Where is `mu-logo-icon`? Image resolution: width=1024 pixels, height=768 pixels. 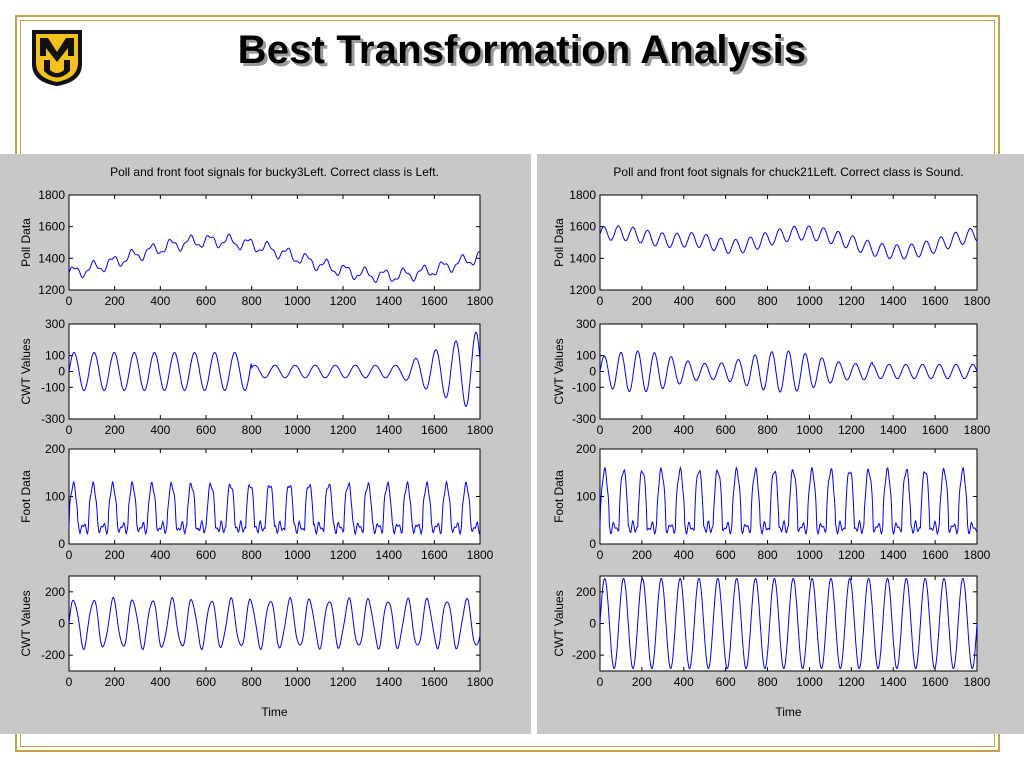 mu-logo-icon is located at coordinates (57, 58).